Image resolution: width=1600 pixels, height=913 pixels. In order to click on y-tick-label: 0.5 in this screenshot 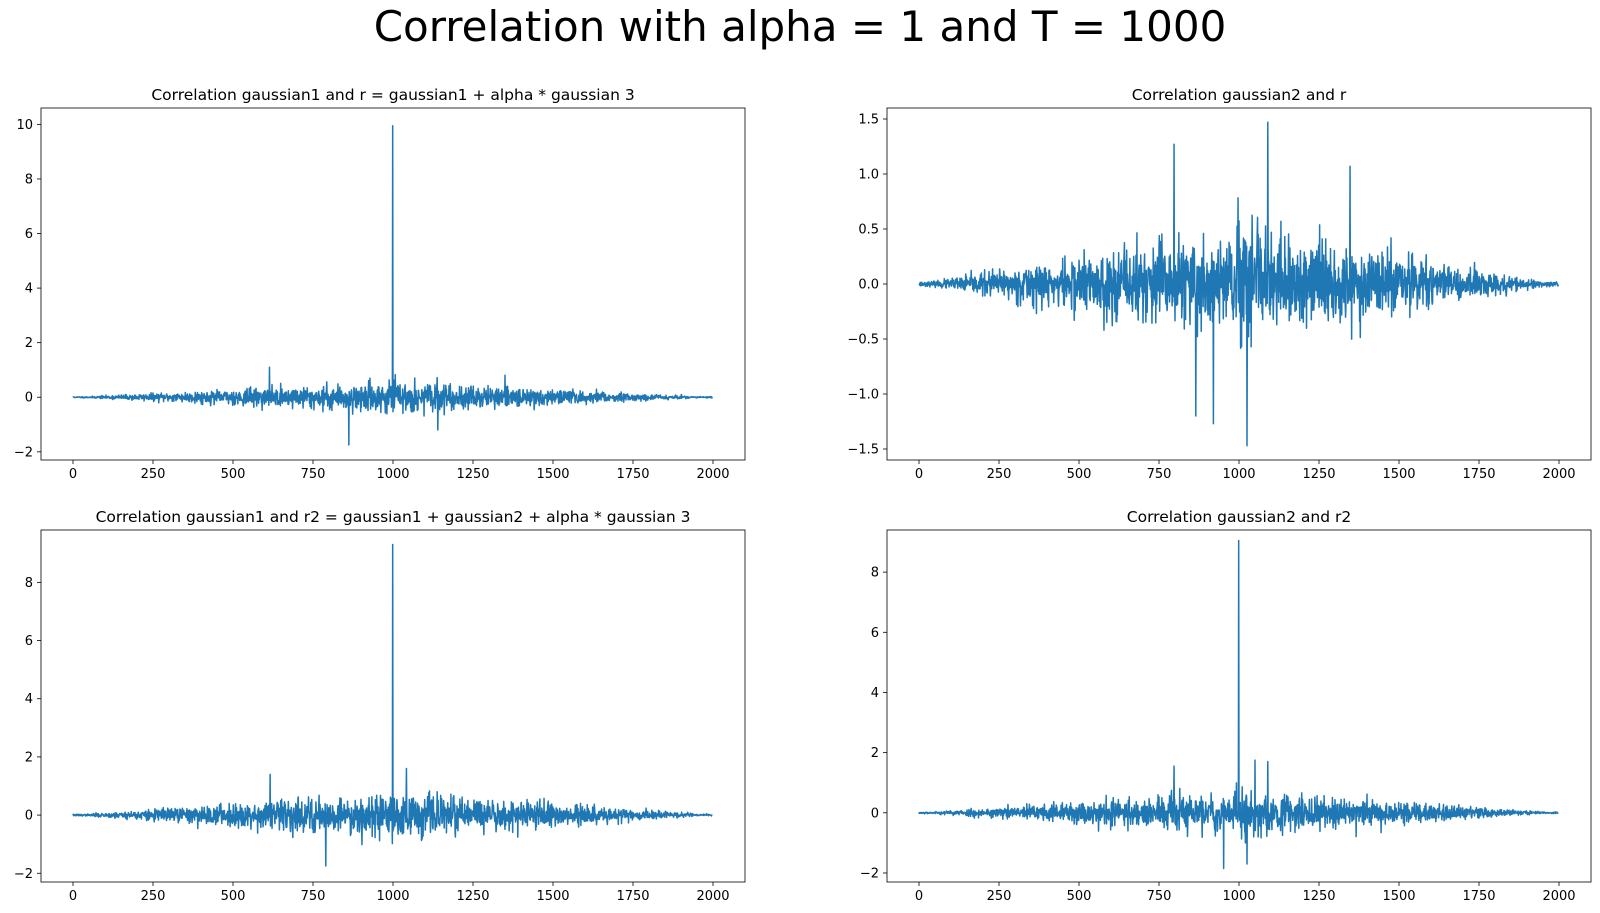, I will do `click(868, 230)`.